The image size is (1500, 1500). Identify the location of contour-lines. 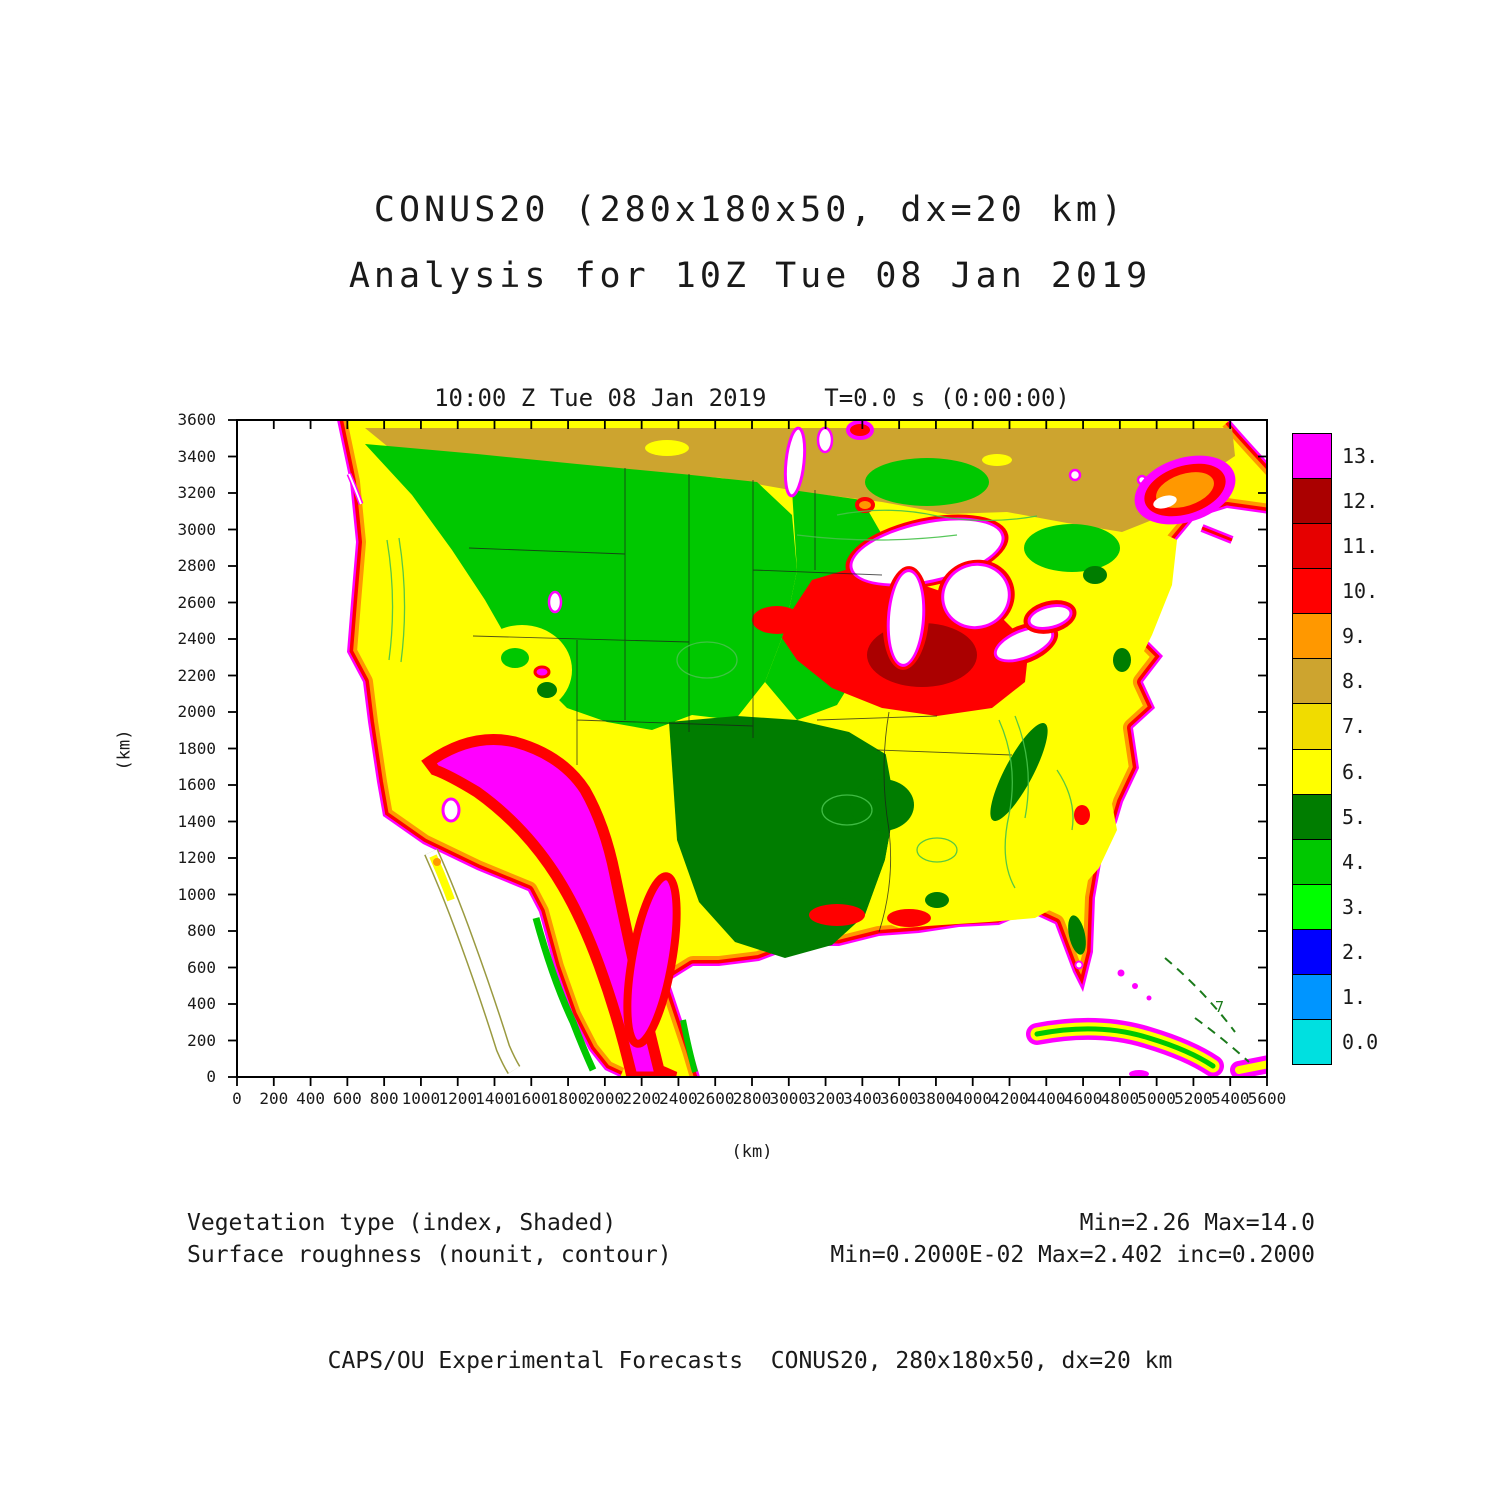
(730, 699).